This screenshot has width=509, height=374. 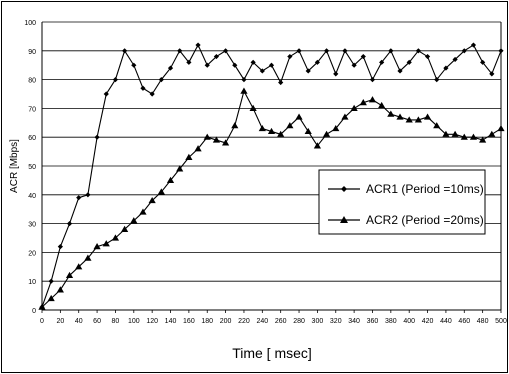 I want to click on x-tick-label: 120, so click(x=152, y=321).